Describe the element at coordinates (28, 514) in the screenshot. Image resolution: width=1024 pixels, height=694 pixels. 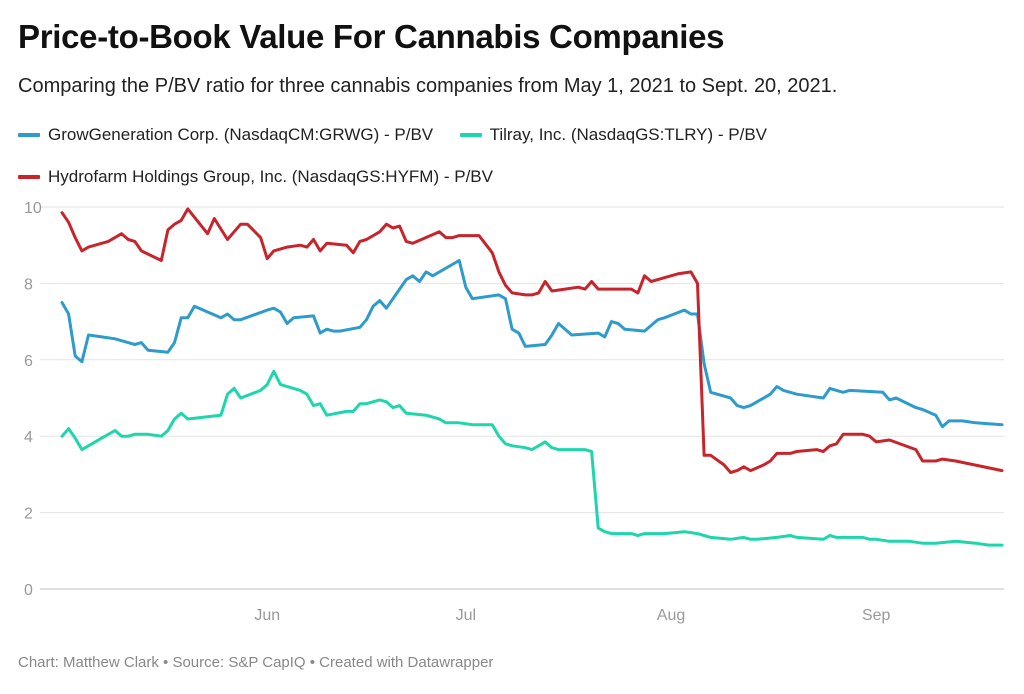
I see `y-tick-label-2: 2` at that location.